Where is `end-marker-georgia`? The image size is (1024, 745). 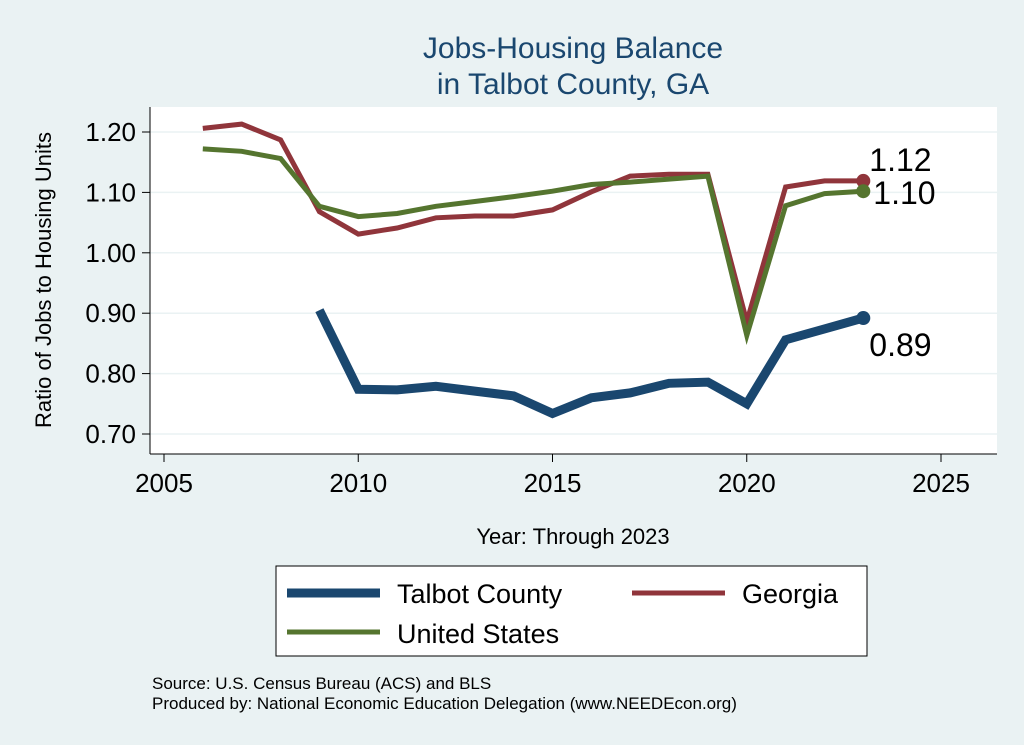 end-marker-georgia is located at coordinates (863, 180).